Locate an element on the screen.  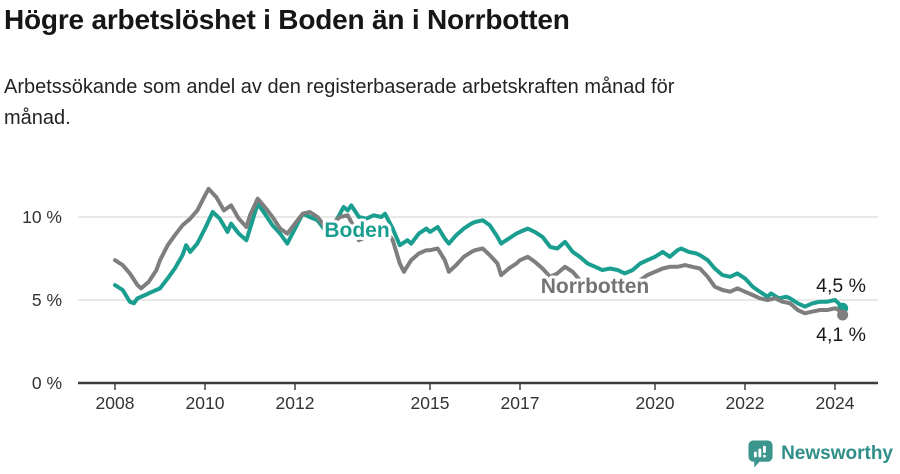
series-end-dot-norrbotten is located at coordinates (843, 315).